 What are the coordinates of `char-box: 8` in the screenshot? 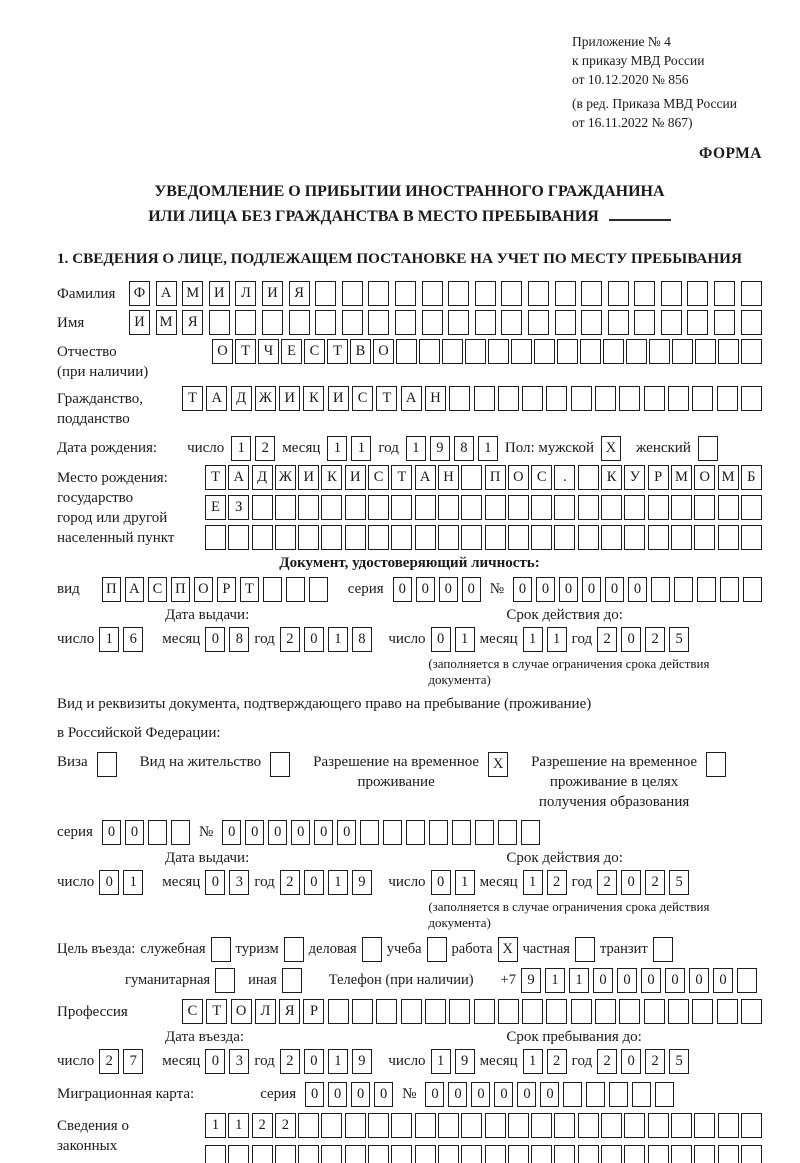 It's located at (239, 639).